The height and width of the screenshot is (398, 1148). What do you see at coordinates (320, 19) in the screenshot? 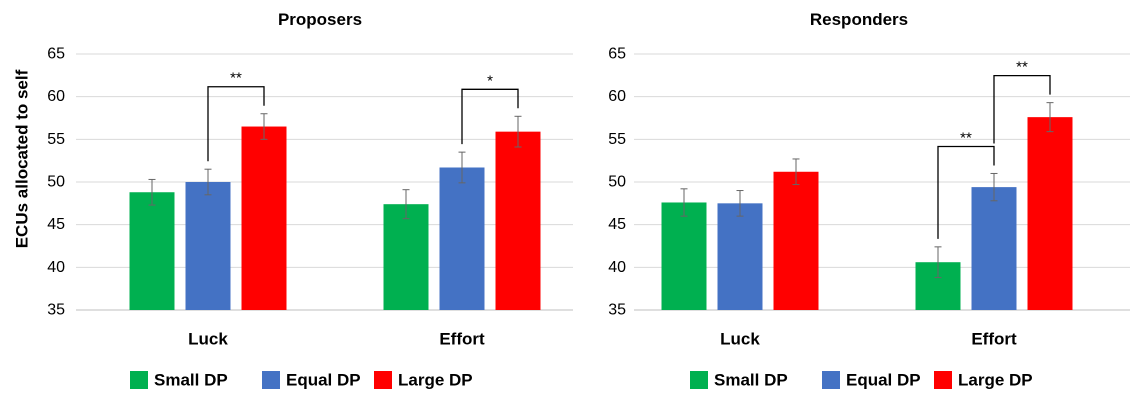
I see `chart-title: Proposers` at bounding box center [320, 19].